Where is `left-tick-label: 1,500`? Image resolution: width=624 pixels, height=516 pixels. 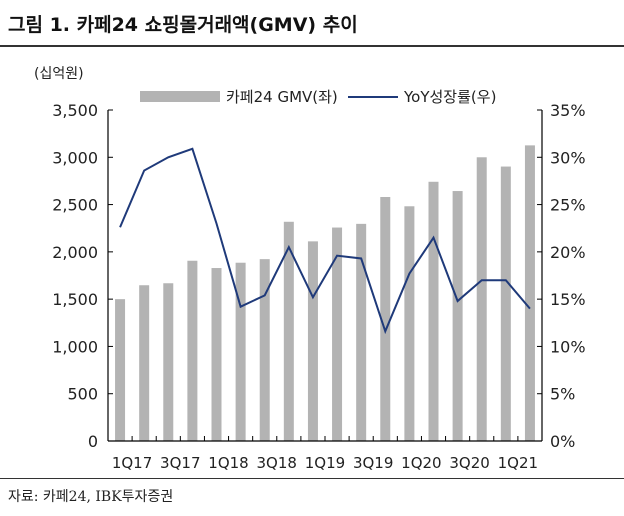
left-tick-label: 1,500 is located at coordinates (75, 299).